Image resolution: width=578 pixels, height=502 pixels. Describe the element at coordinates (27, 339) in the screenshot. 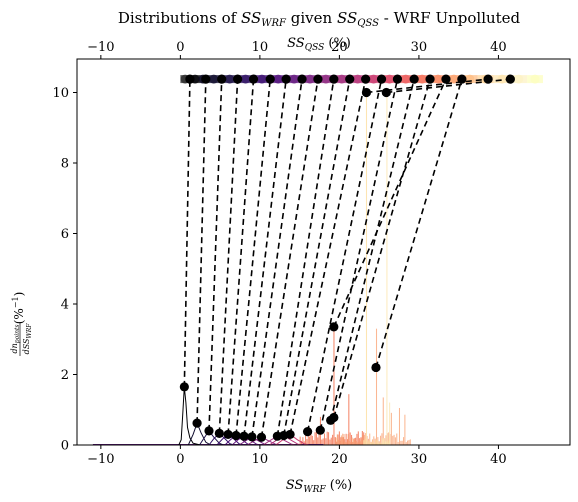

I see `svg-text: dSSWRF` at that location.